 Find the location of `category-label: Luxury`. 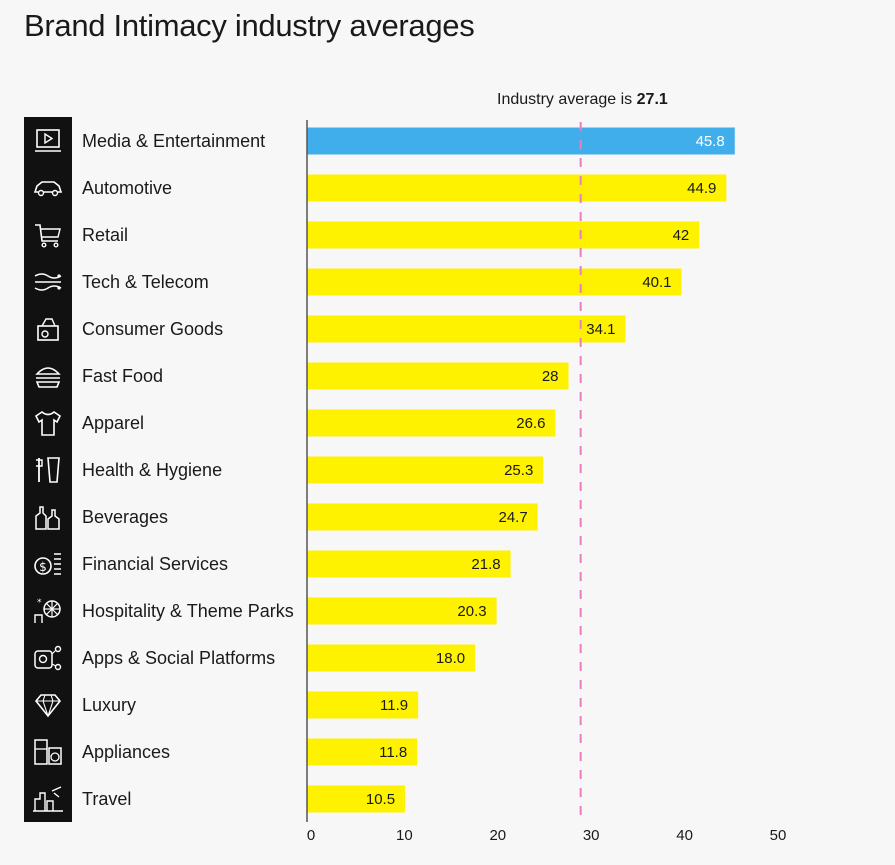

category-label: Luxury is located at coordinates (109, 705).